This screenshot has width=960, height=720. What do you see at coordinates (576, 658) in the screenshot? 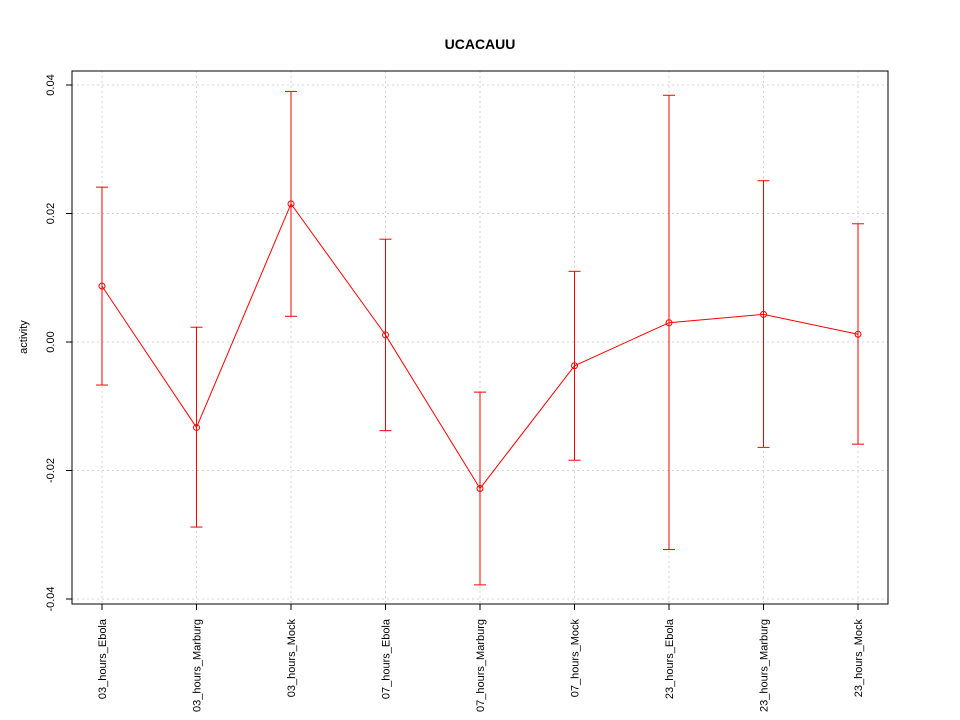
I see `x-tick-label: 07_hours_Mock` at bounding box center [576, 658].